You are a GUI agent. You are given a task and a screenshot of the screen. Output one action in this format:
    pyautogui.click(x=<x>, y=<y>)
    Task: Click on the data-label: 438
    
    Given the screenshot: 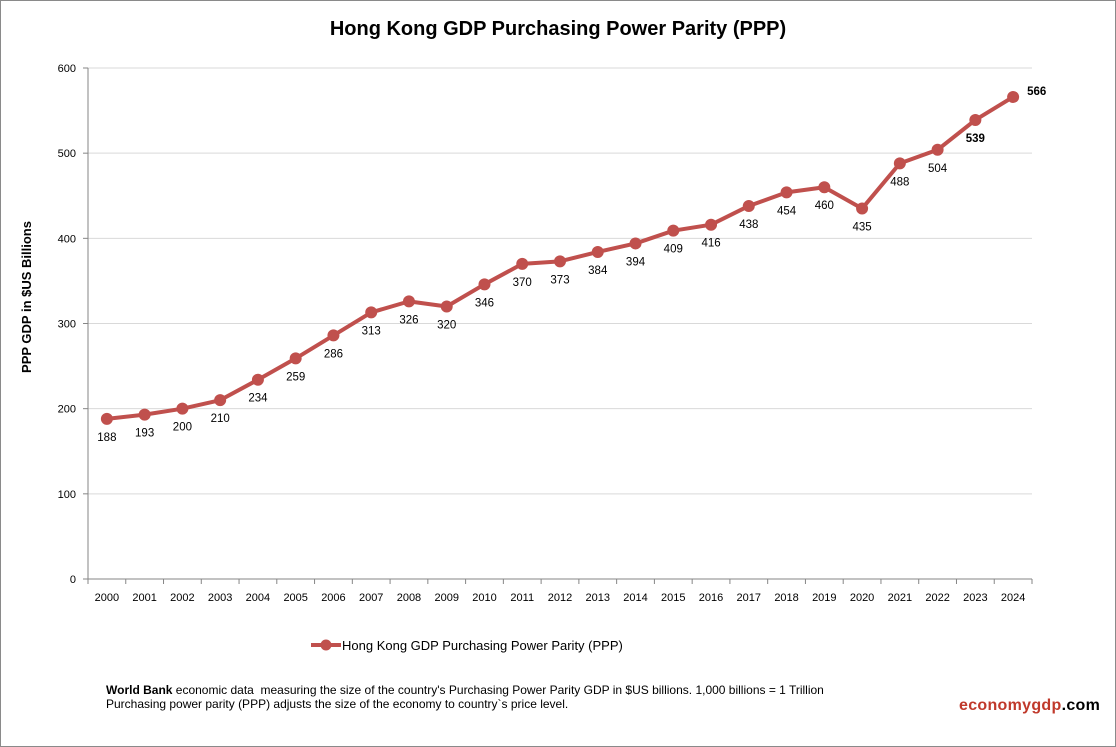 What is the action you would take?
    pyautogui.click(x=748, y=225)
    